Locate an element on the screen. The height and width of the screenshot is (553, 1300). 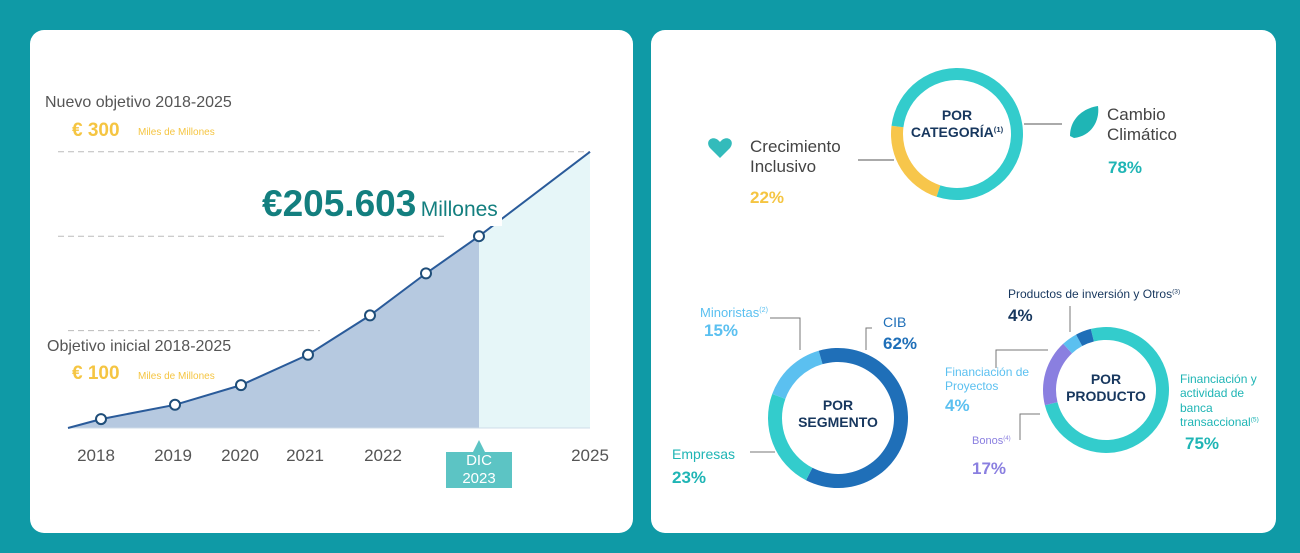
slice-label: Bonos(4) is located at coordinates (991, 441).